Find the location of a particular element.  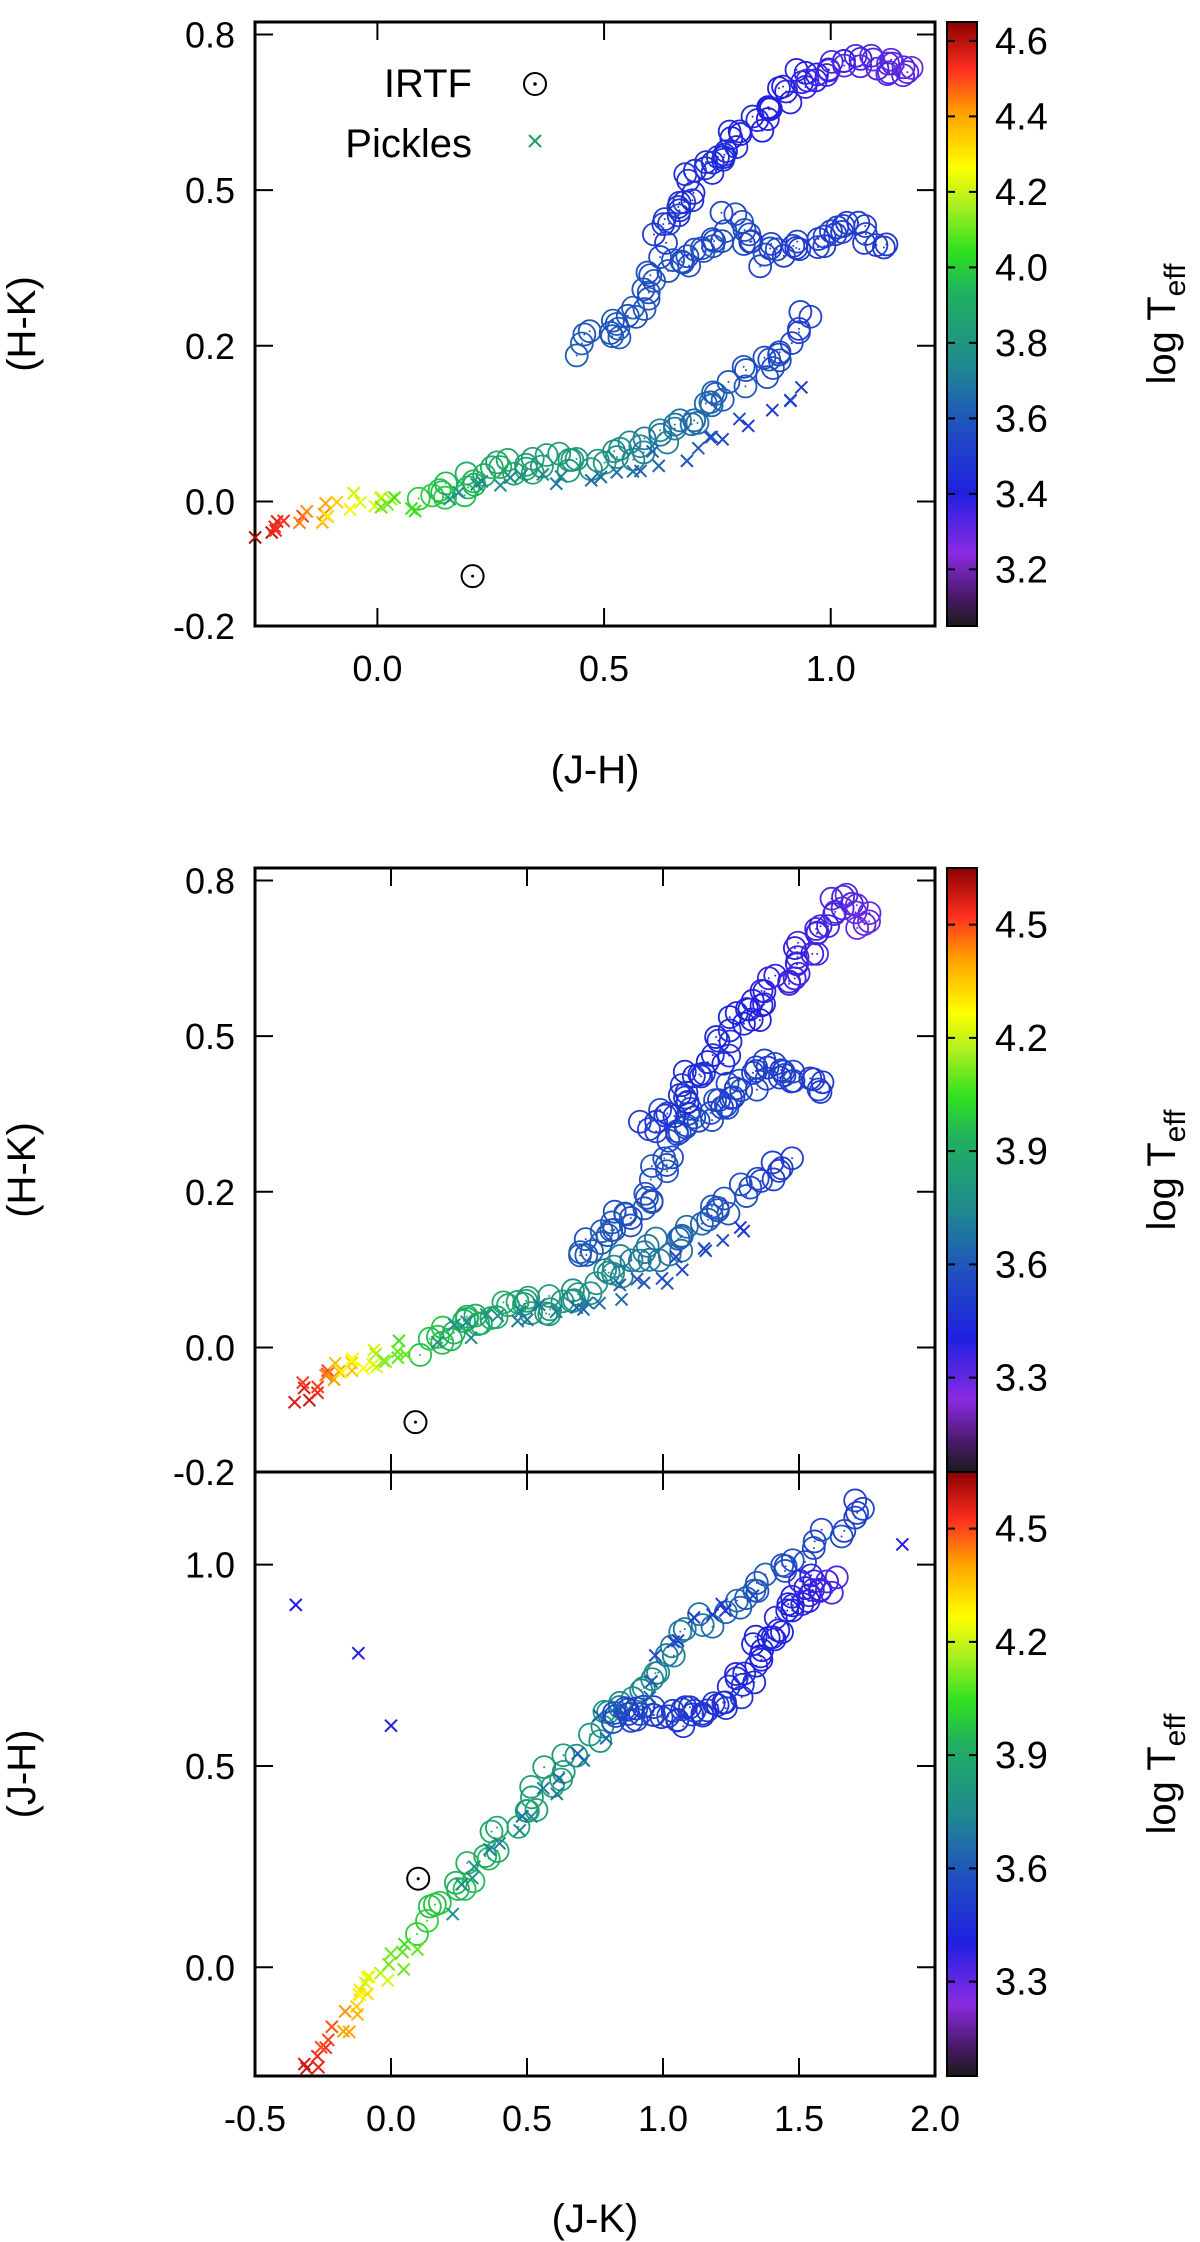

top-panel-y-axis-title: (H-K) is located at coordinates (22, 324).